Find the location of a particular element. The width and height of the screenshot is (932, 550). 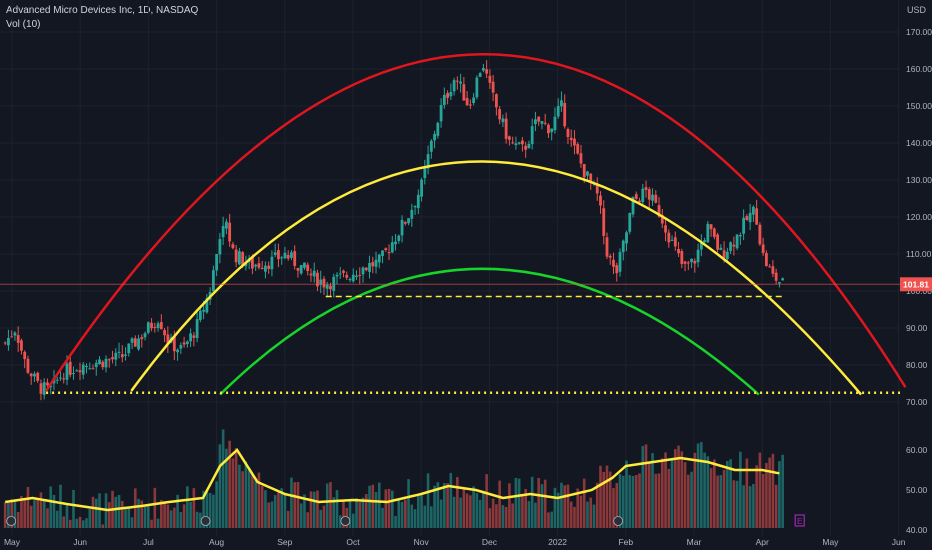

earnings-marker is located at coordinates (799, 520).